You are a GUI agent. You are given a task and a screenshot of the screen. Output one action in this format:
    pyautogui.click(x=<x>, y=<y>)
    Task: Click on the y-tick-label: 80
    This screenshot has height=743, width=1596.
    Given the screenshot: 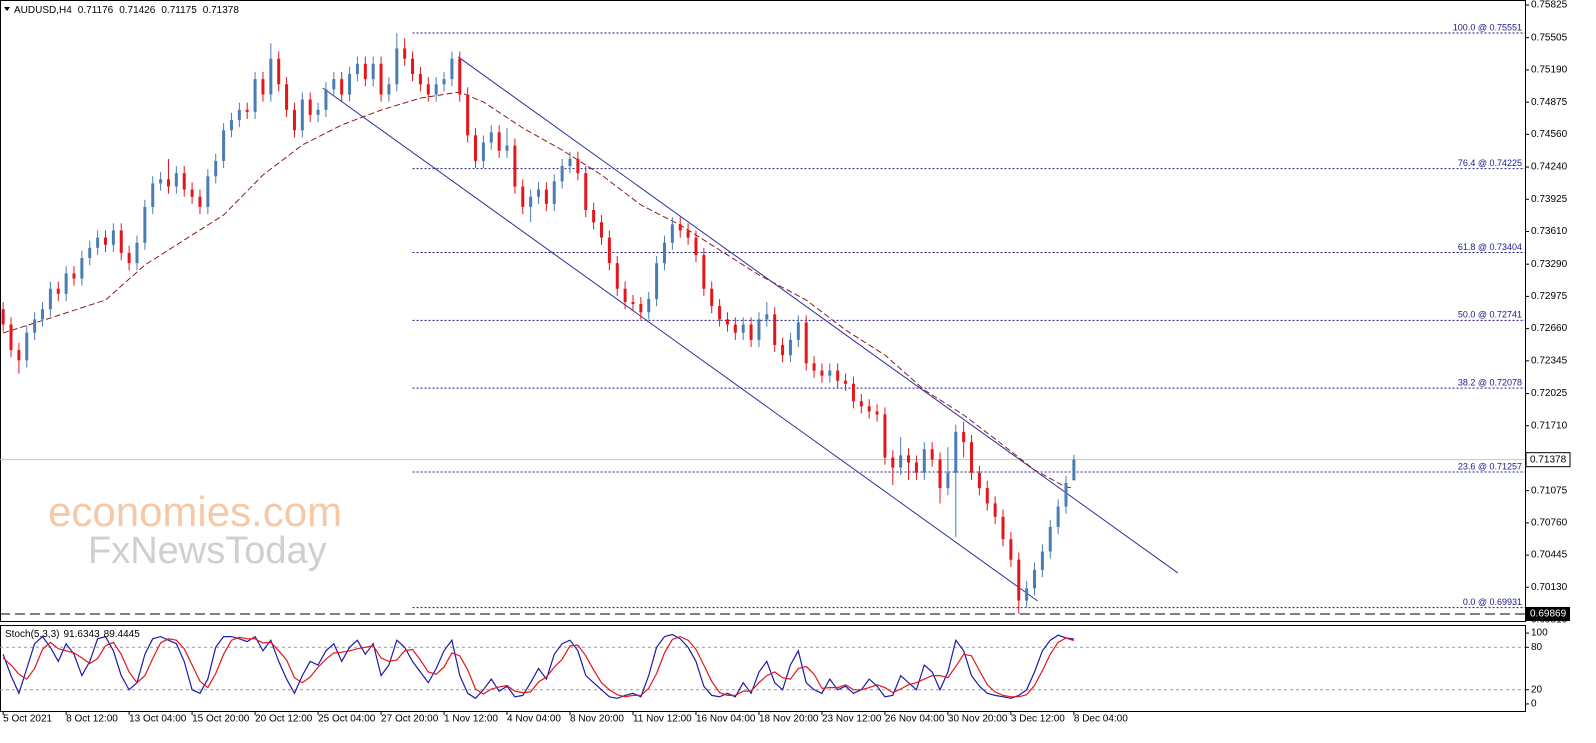 What is the action you would take?
    pyautogui.click(x=1537, y=647)
    